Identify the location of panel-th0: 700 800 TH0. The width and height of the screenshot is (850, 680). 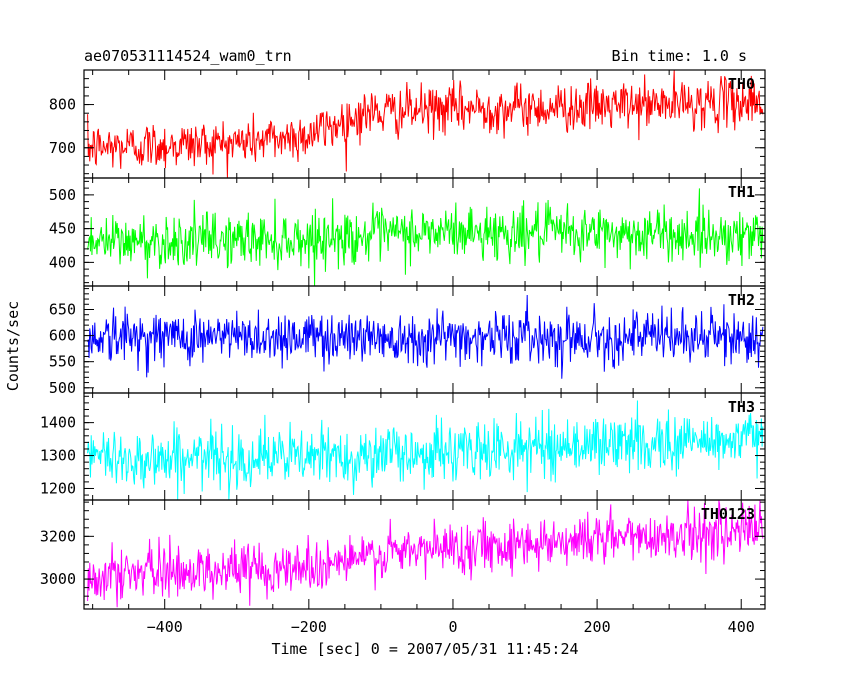
(407, 124).